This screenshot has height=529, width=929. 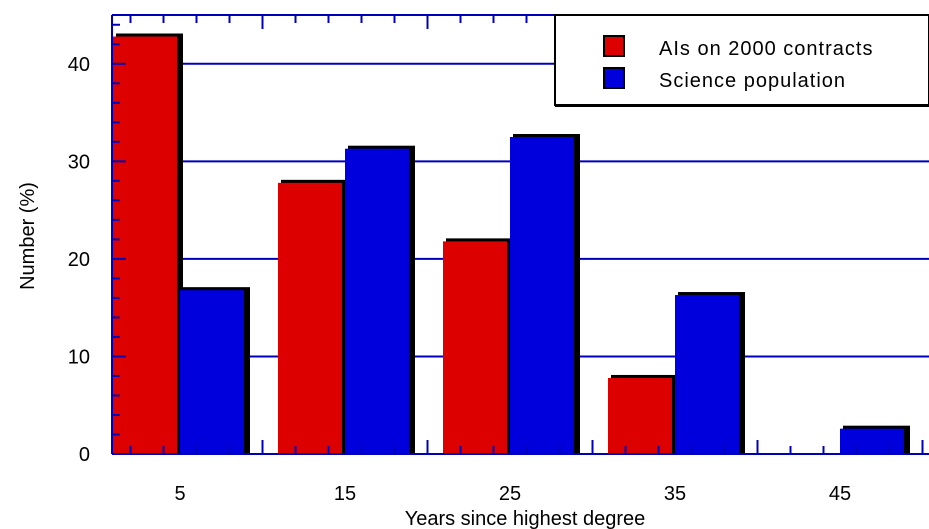 What do you see at coordinates (675, 494) in the screenshot?
I see `x-tick-label-35: 35` at bounding box center [675, 494].